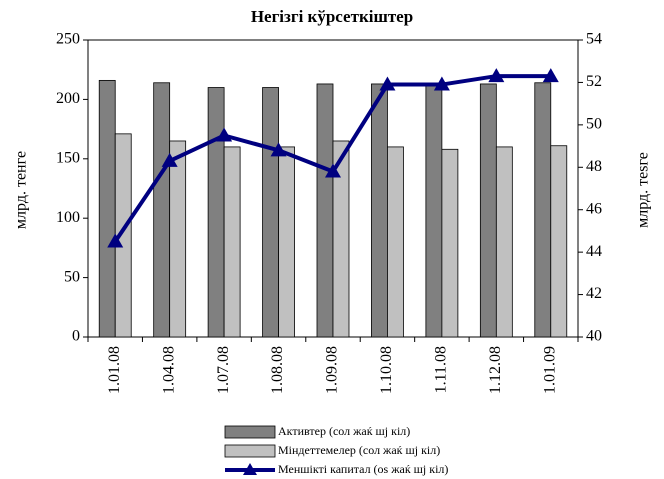 This screenshot has width=664, height=479. Describe the element at coordinates (72, 276) in the screenshot. I see `y-tick-label: 50` at that location.